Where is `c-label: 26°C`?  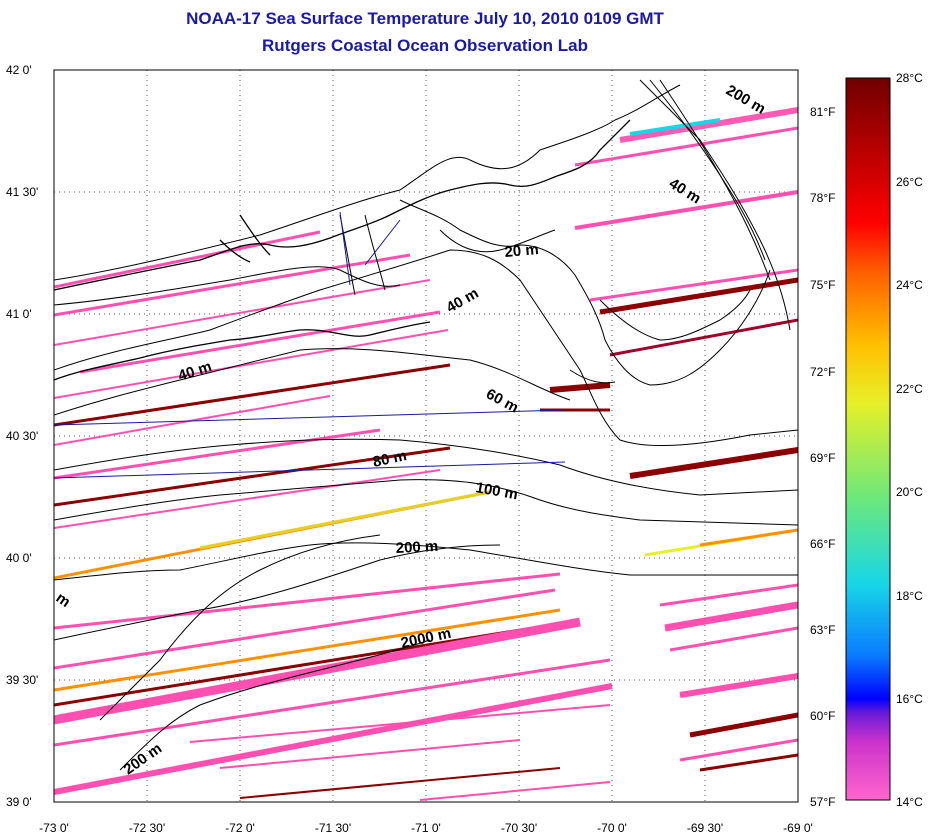 c-label: 26°C is located at coordinates (909, 182).